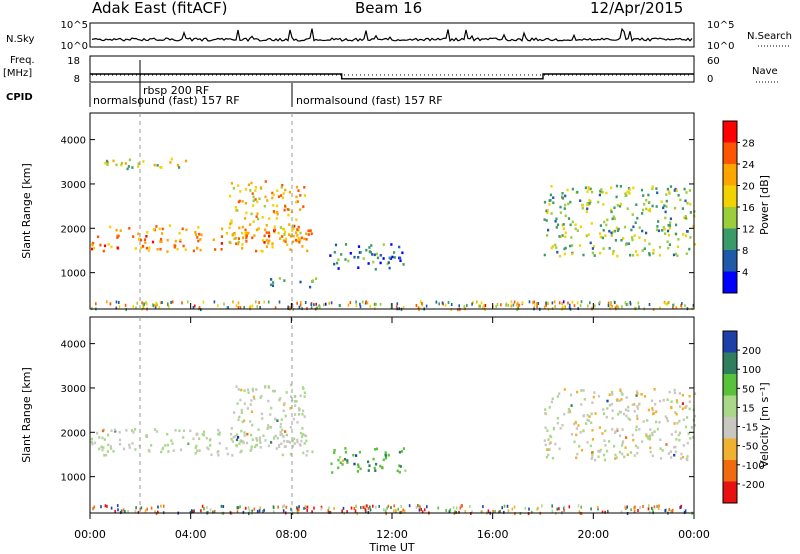  Describe the element at coordinates (748, 208) in the screenshot. I see `colorbar-tick-label: 16` at that location.